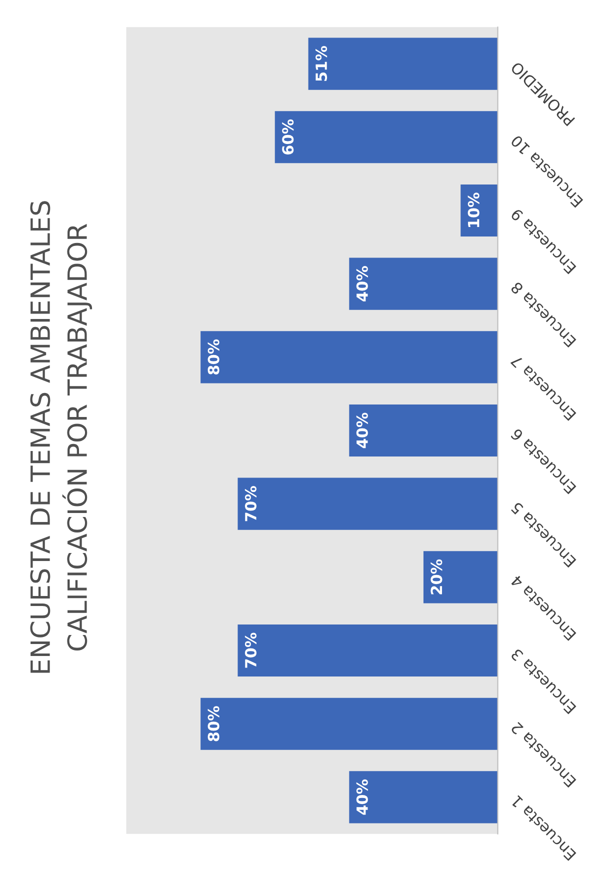 The width and height of the screenshot is (610, 875). I want to click on data-label: 51%, so click(322, 63).